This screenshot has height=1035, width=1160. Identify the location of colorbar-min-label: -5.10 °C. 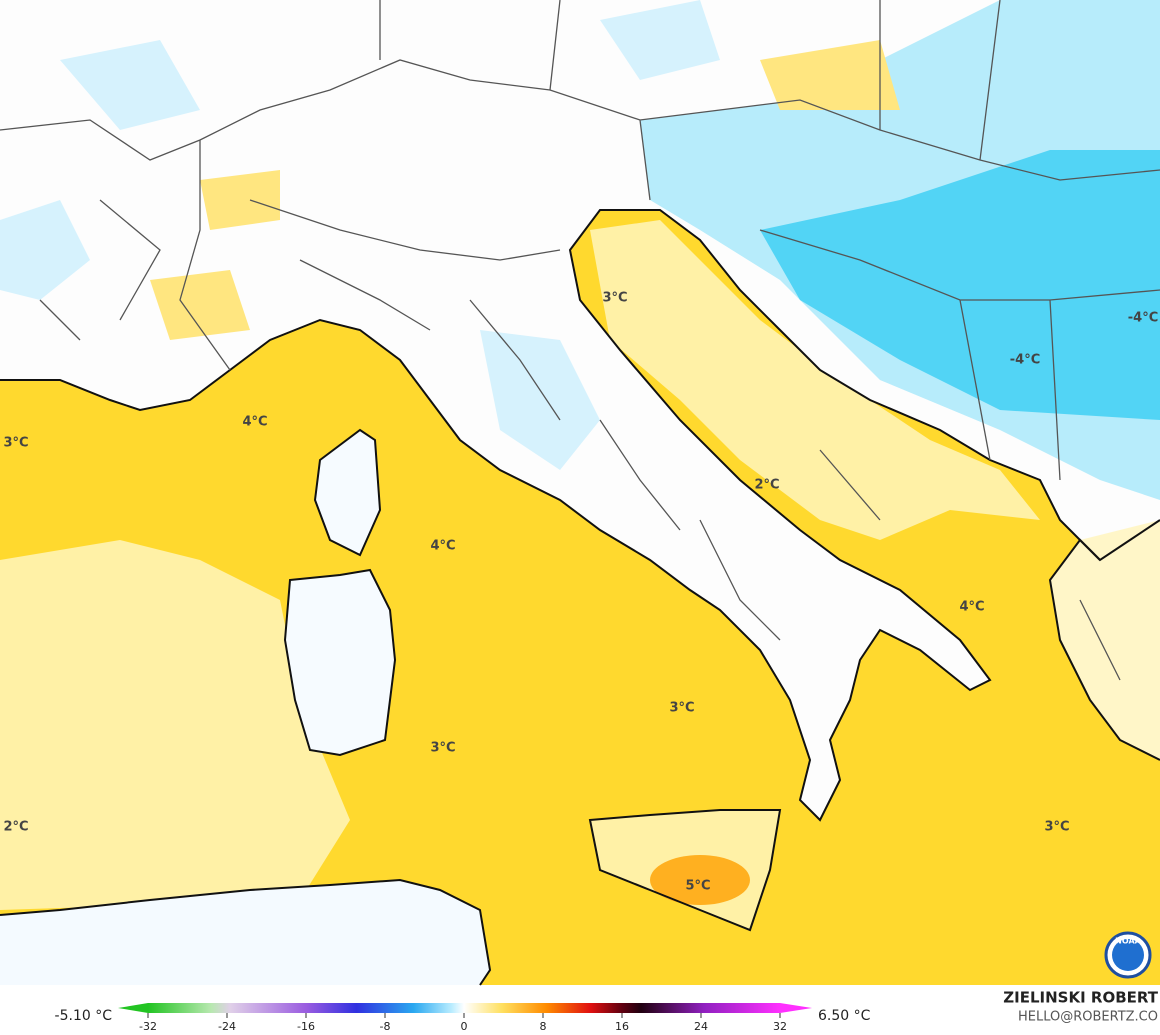
(84, 1016).